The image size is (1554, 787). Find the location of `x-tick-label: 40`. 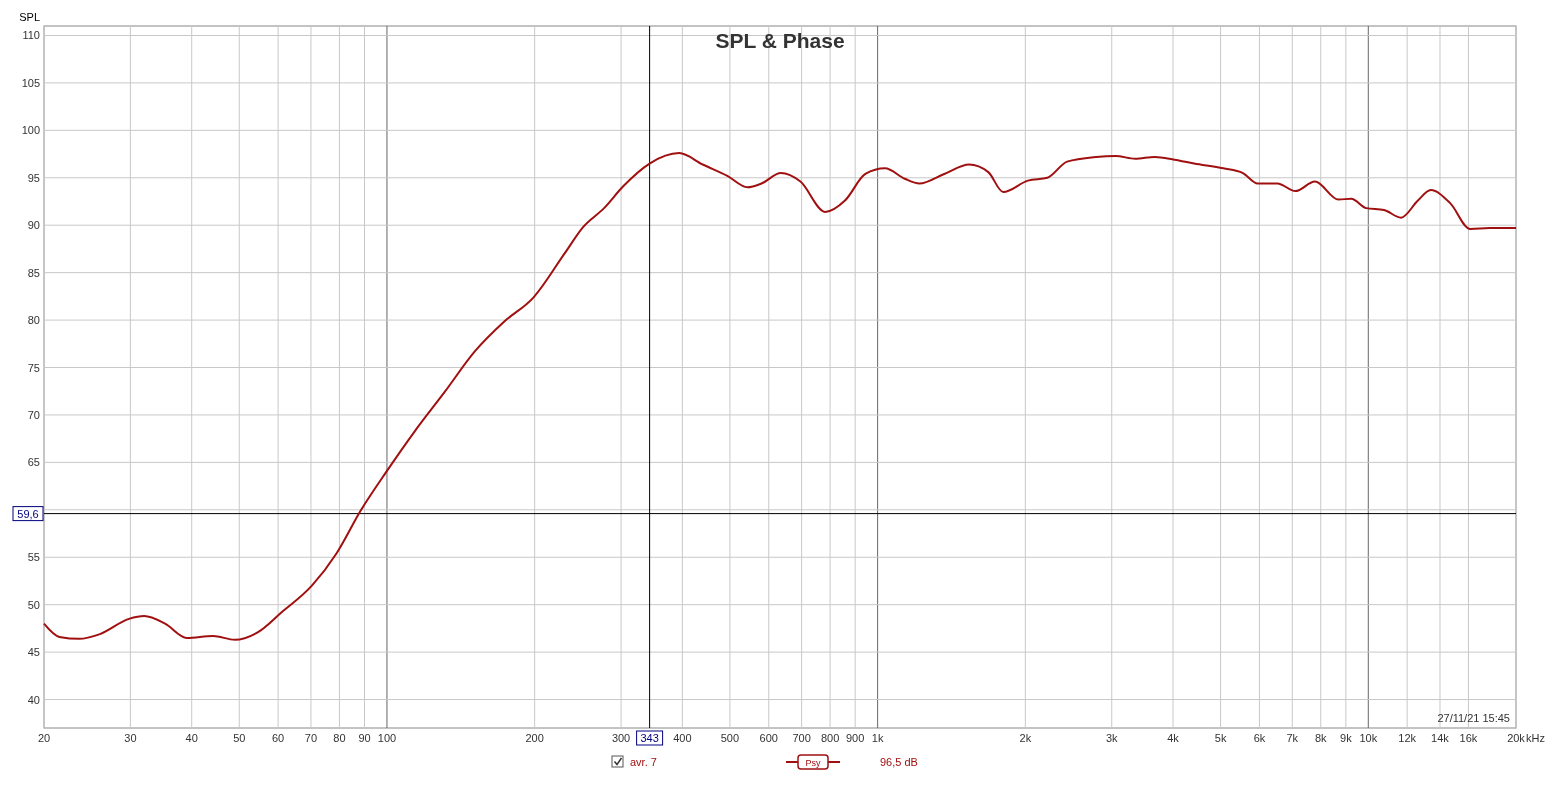

x-tick-label: 40 is located at coordinates (191, 738).